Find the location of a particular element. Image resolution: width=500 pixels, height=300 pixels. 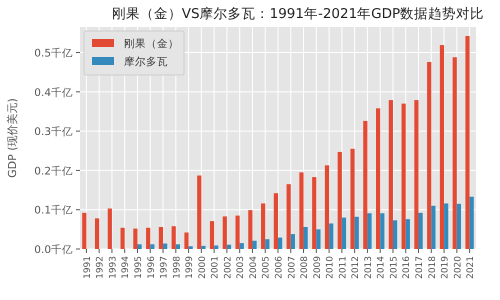

y-tick-label: 0.4千亿 is located at coordinates (53, 92).